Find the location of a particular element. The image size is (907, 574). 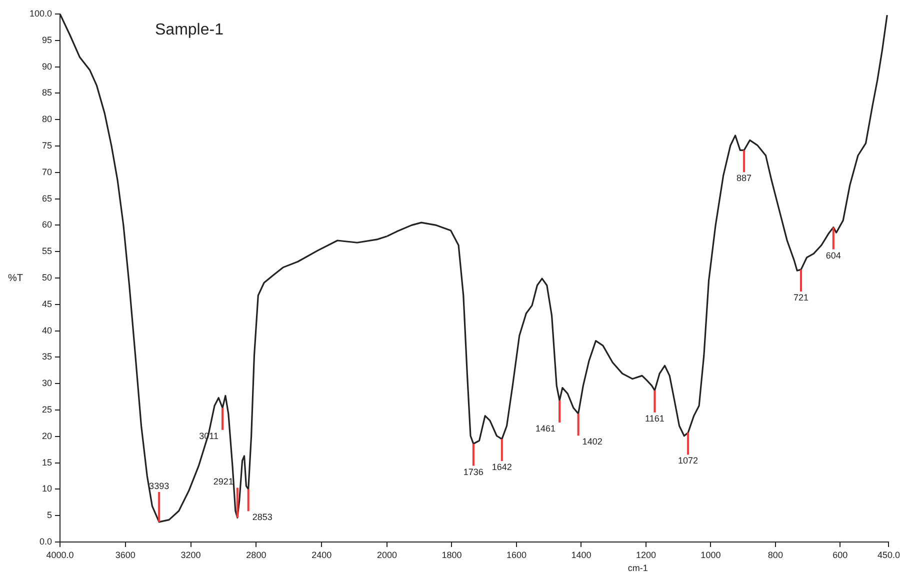

annotation: 3393 is located at coordinates (159, 485).